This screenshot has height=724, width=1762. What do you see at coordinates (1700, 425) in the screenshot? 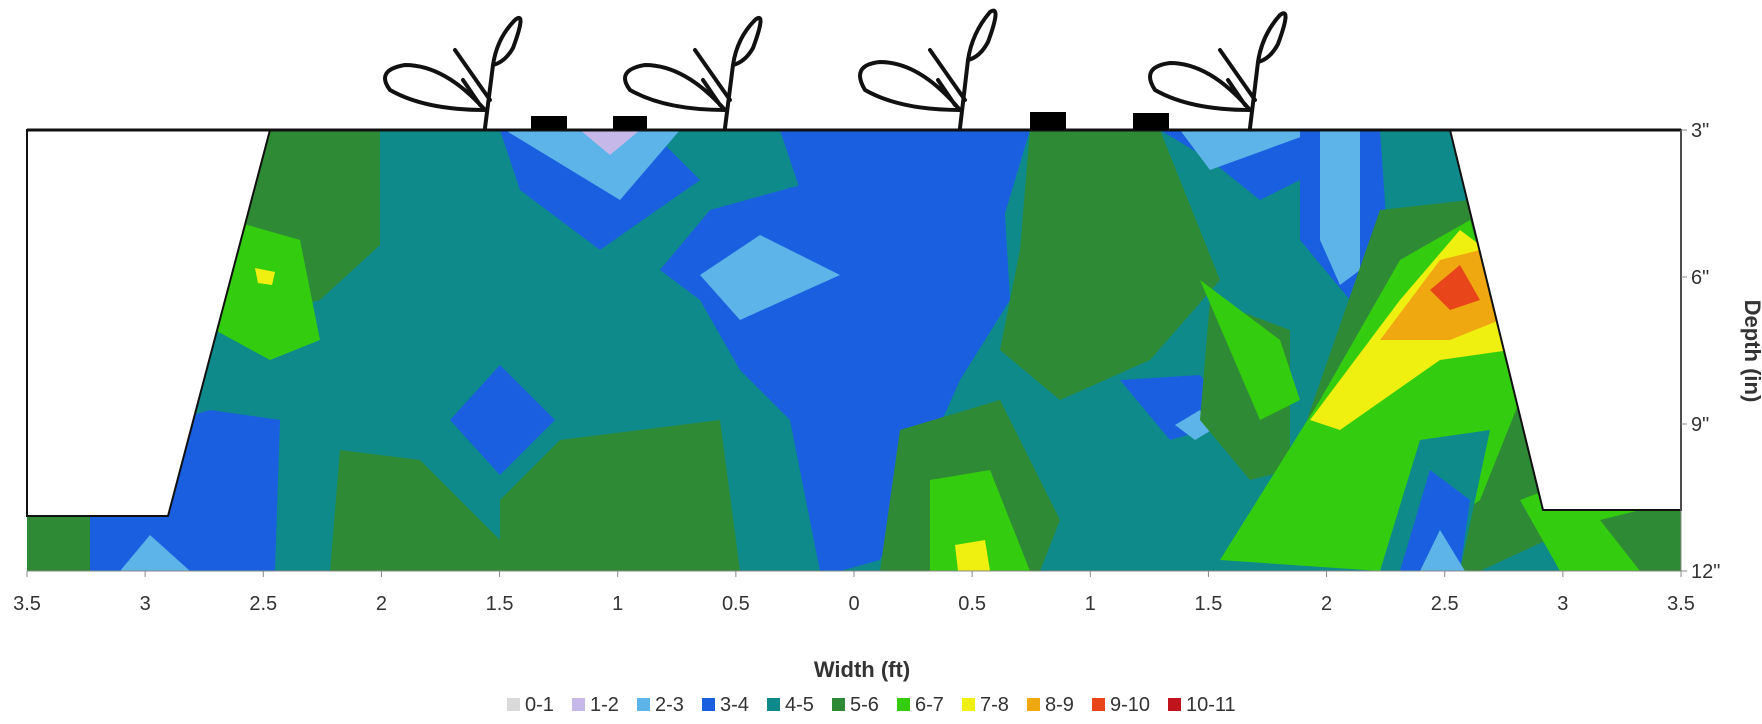
I see `y-tick-label: 9"` at bounding box center [1700, 425].